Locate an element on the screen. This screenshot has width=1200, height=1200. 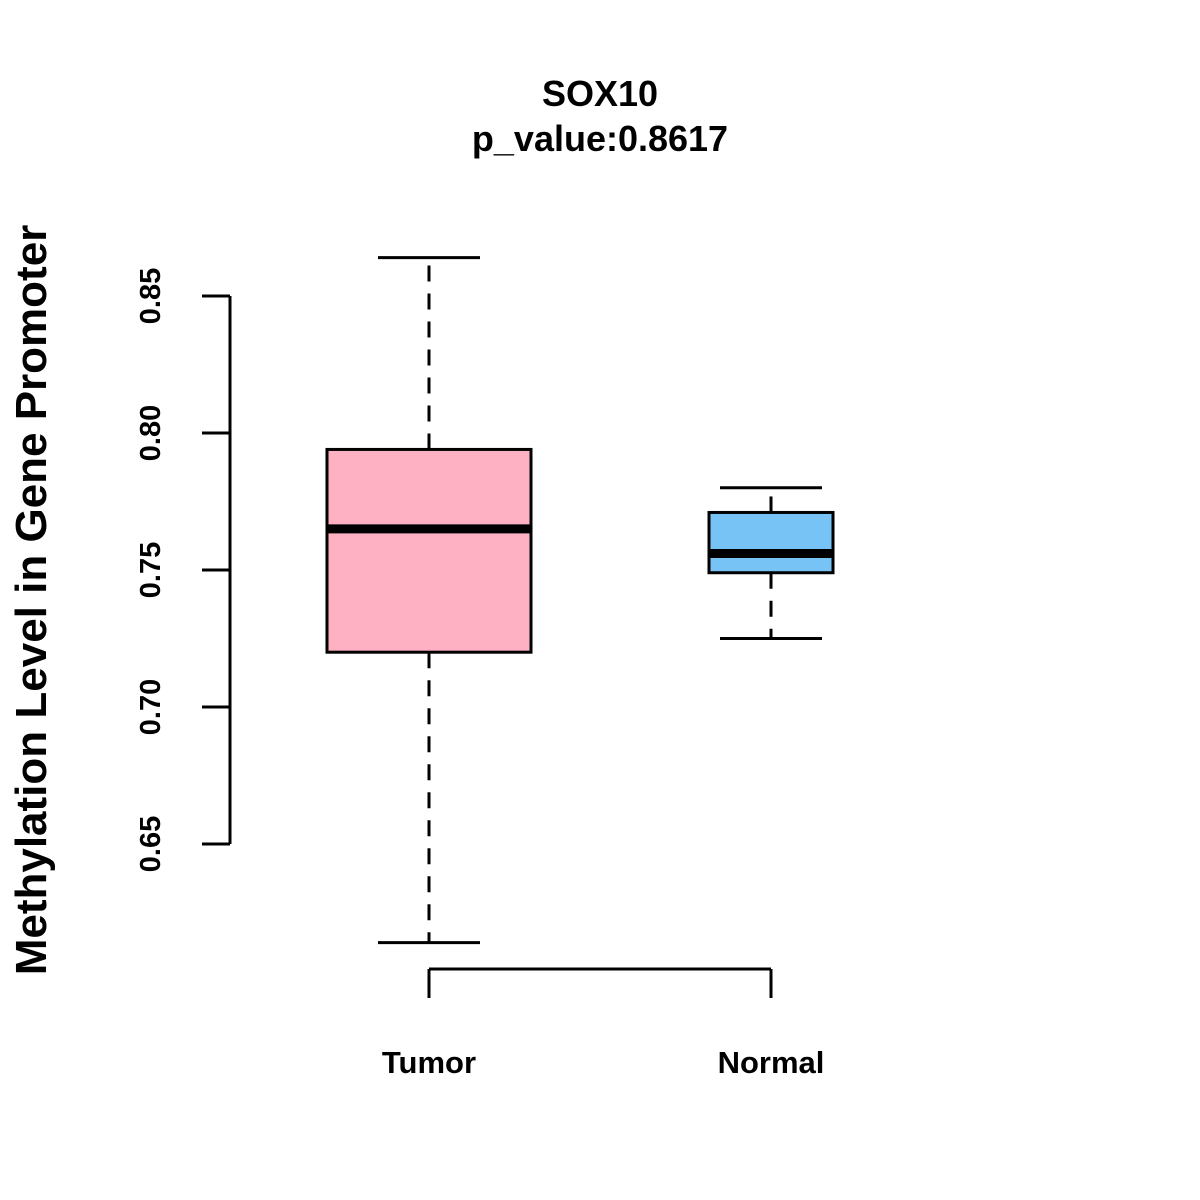
y-tick-label: 0.75 is located at coordinates (151, 570).